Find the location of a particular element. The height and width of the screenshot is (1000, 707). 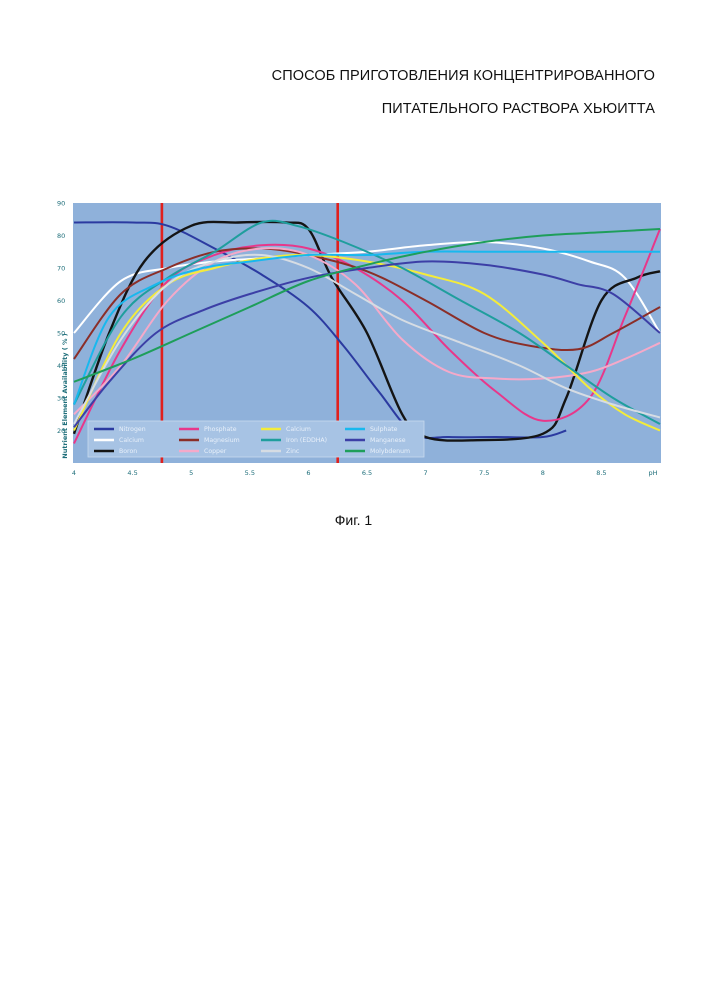

x-tick-8: 8 is located at coordinates (543, 473).